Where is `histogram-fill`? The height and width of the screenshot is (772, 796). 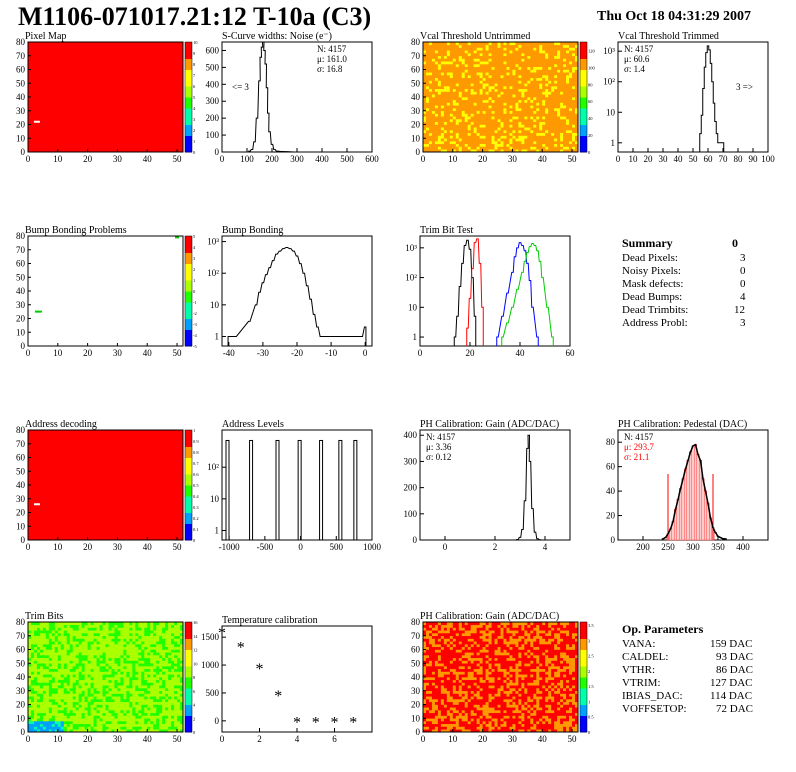 histogram-fill is located at coordinates (698, 497).